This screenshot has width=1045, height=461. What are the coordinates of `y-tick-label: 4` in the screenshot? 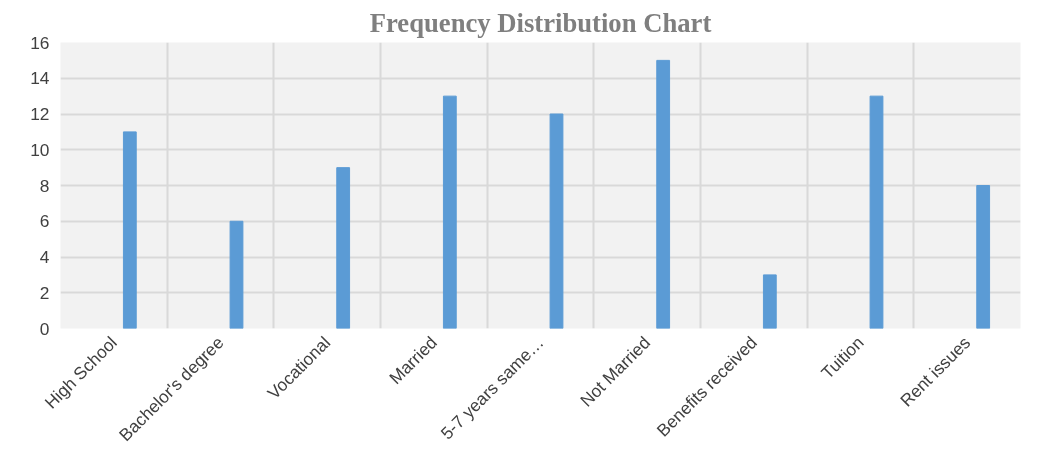 It's located at (44, 257).